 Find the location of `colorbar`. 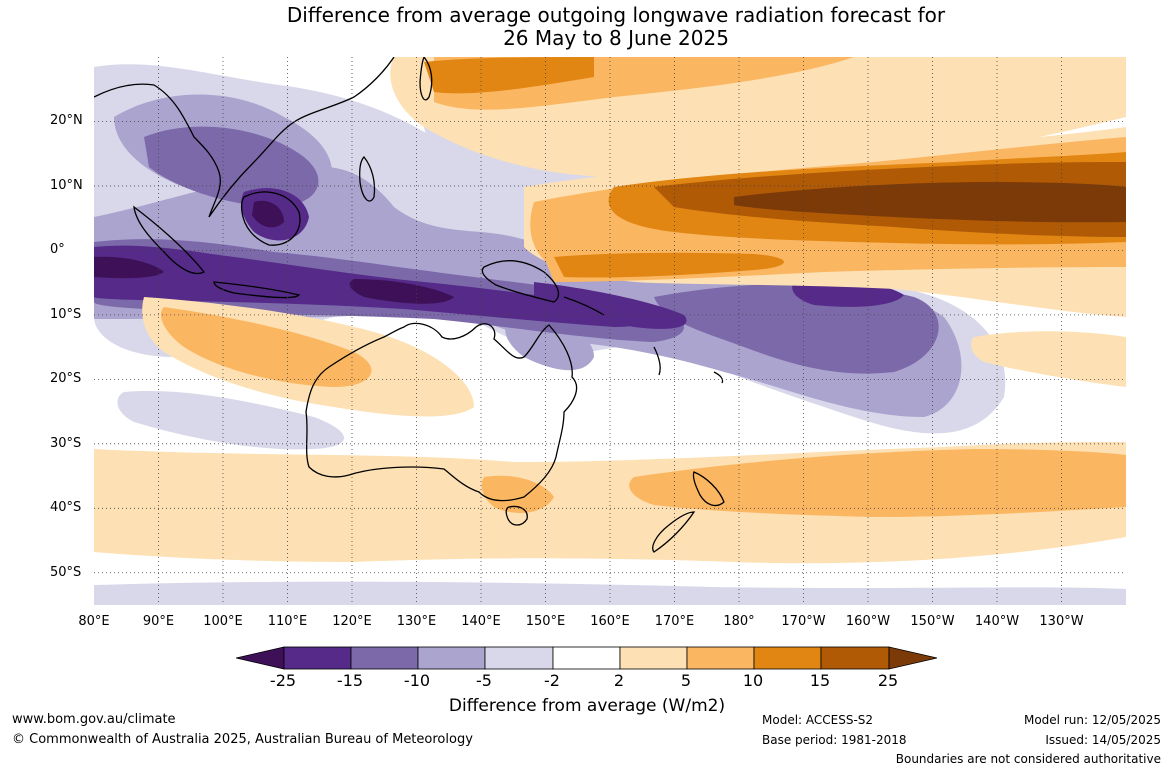

colorbar is located at coordinates (586, 658).